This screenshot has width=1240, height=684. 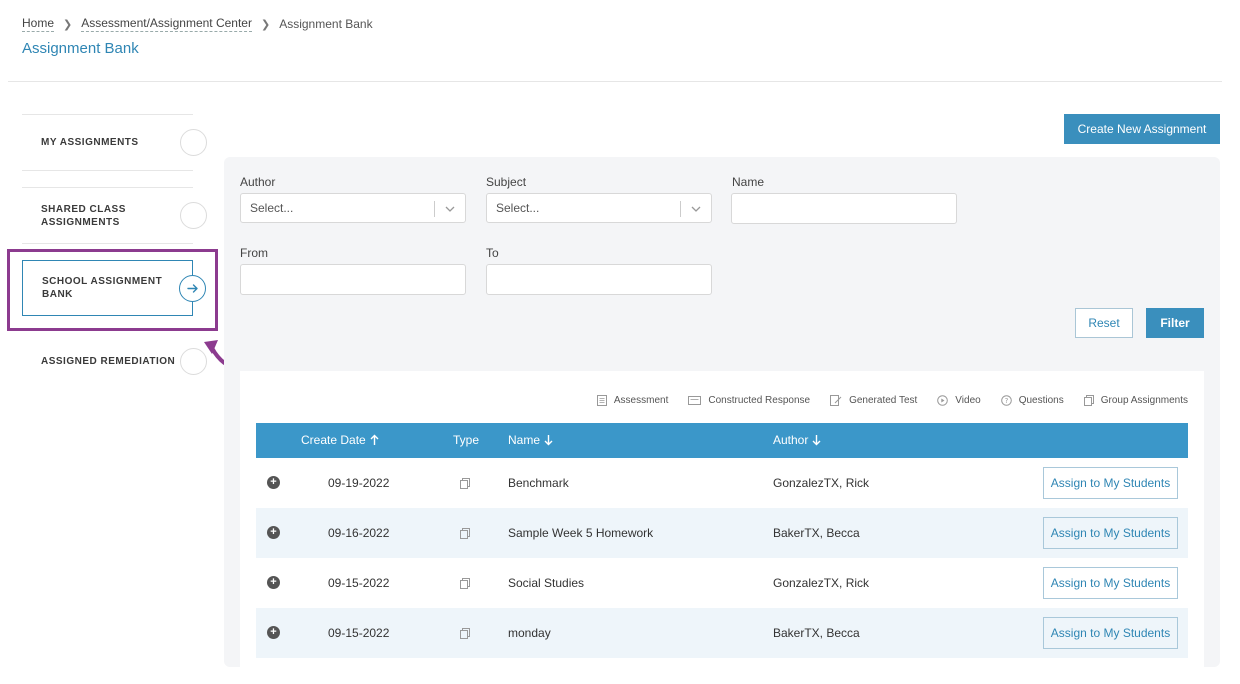 I want to click on breadcrumb-current: Assignment Bank, so click(x=326, y=24).